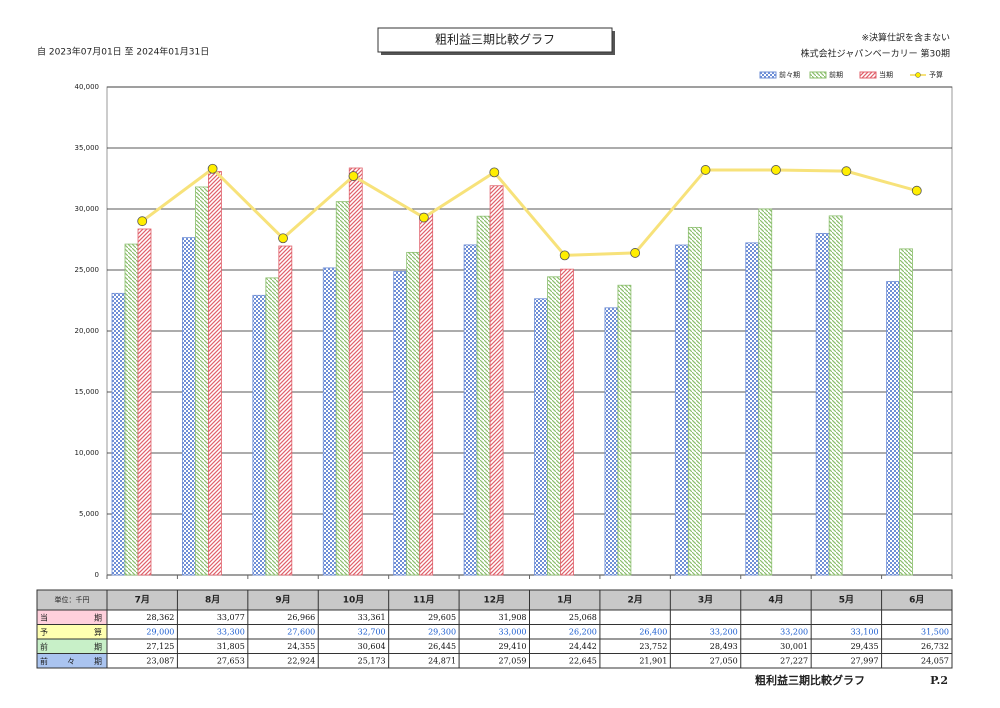 The image size is (1000, 708). What do you see at coordinates (282, 600) in the screenshot?
I see `table-month: 9月` at bounding box center [282, 600].